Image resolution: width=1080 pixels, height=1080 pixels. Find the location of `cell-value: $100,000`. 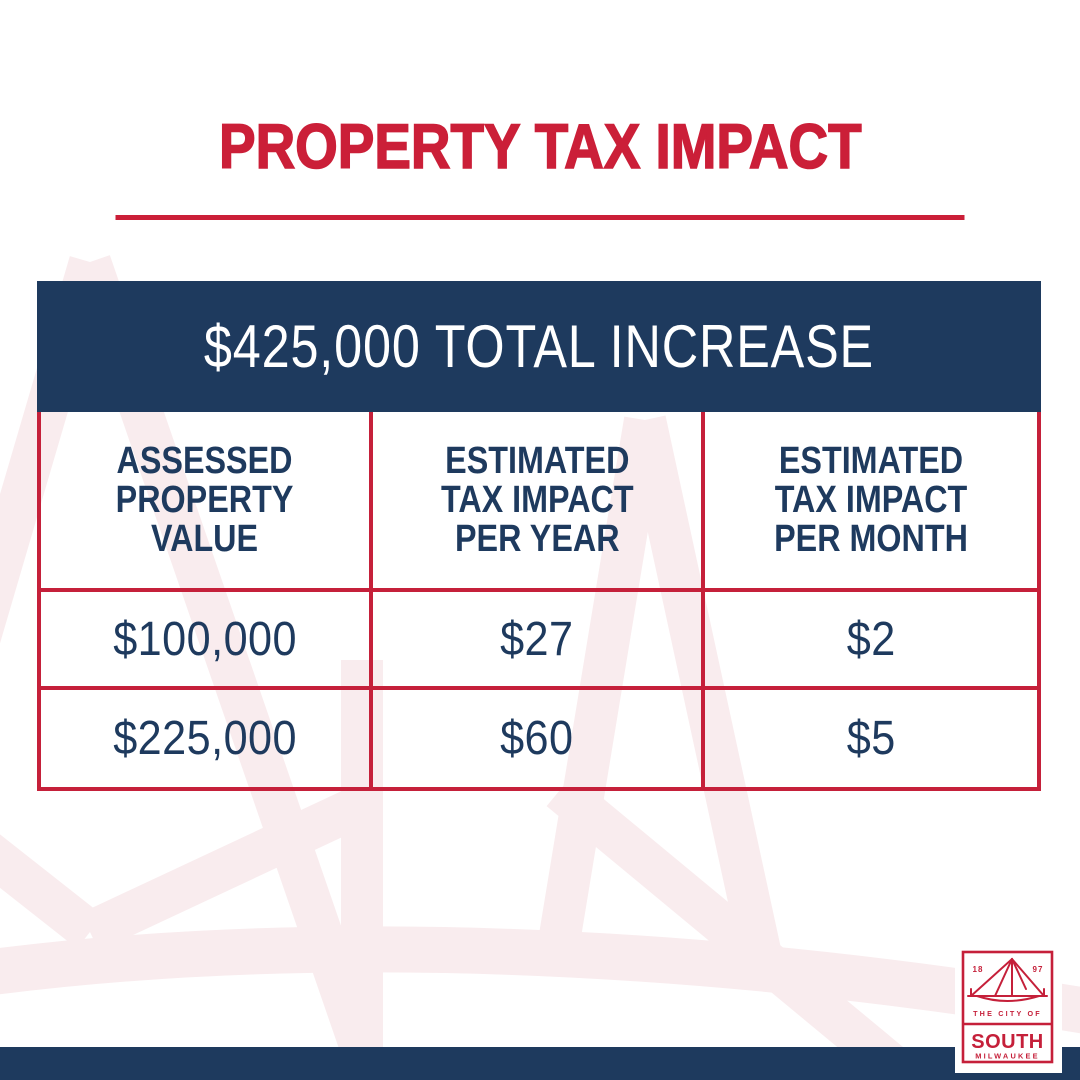

cell-value: $100,000 is located at coordinates (205, 639).